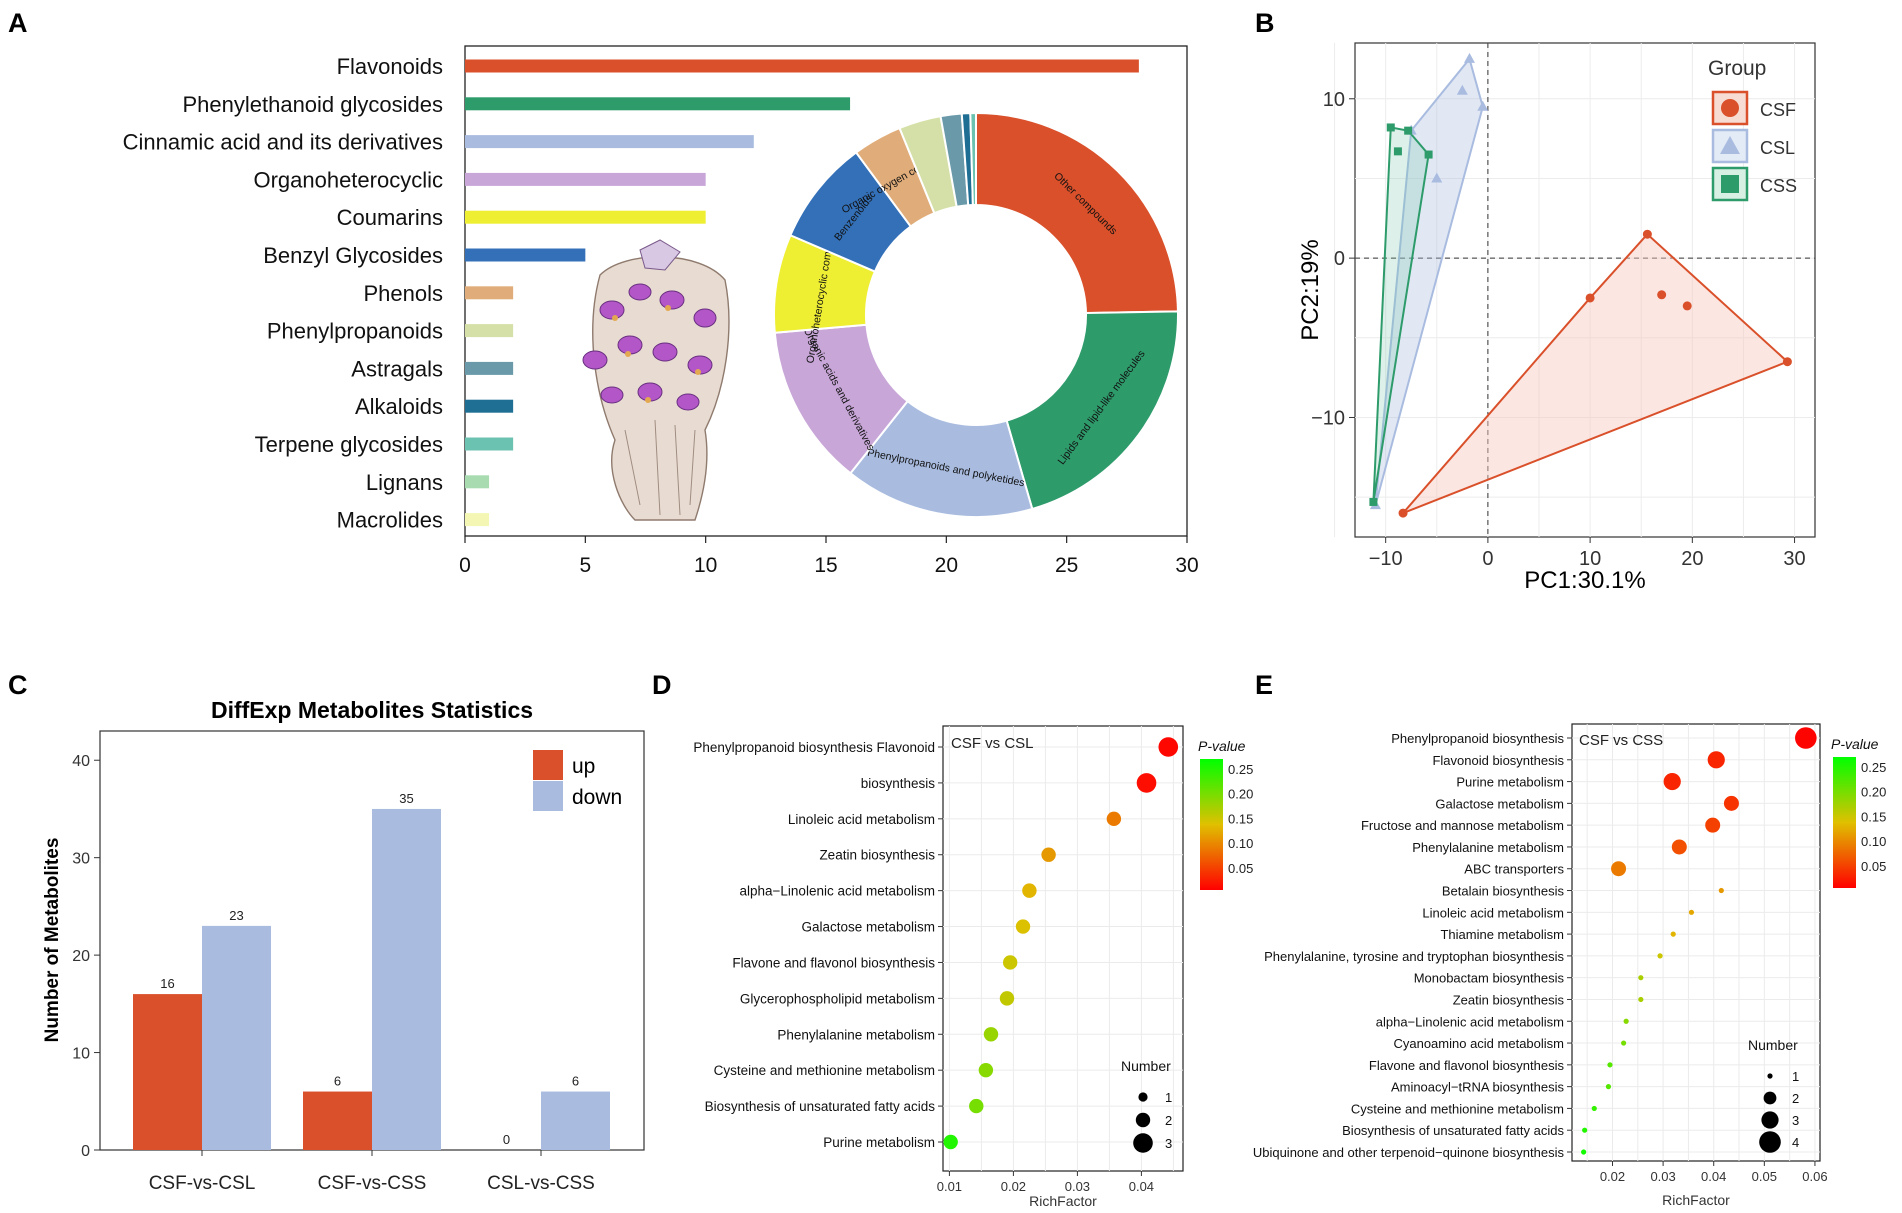 The width and height of the screenshot is (1902, 1213). I want to click on color-bar, so click(1211, 824).